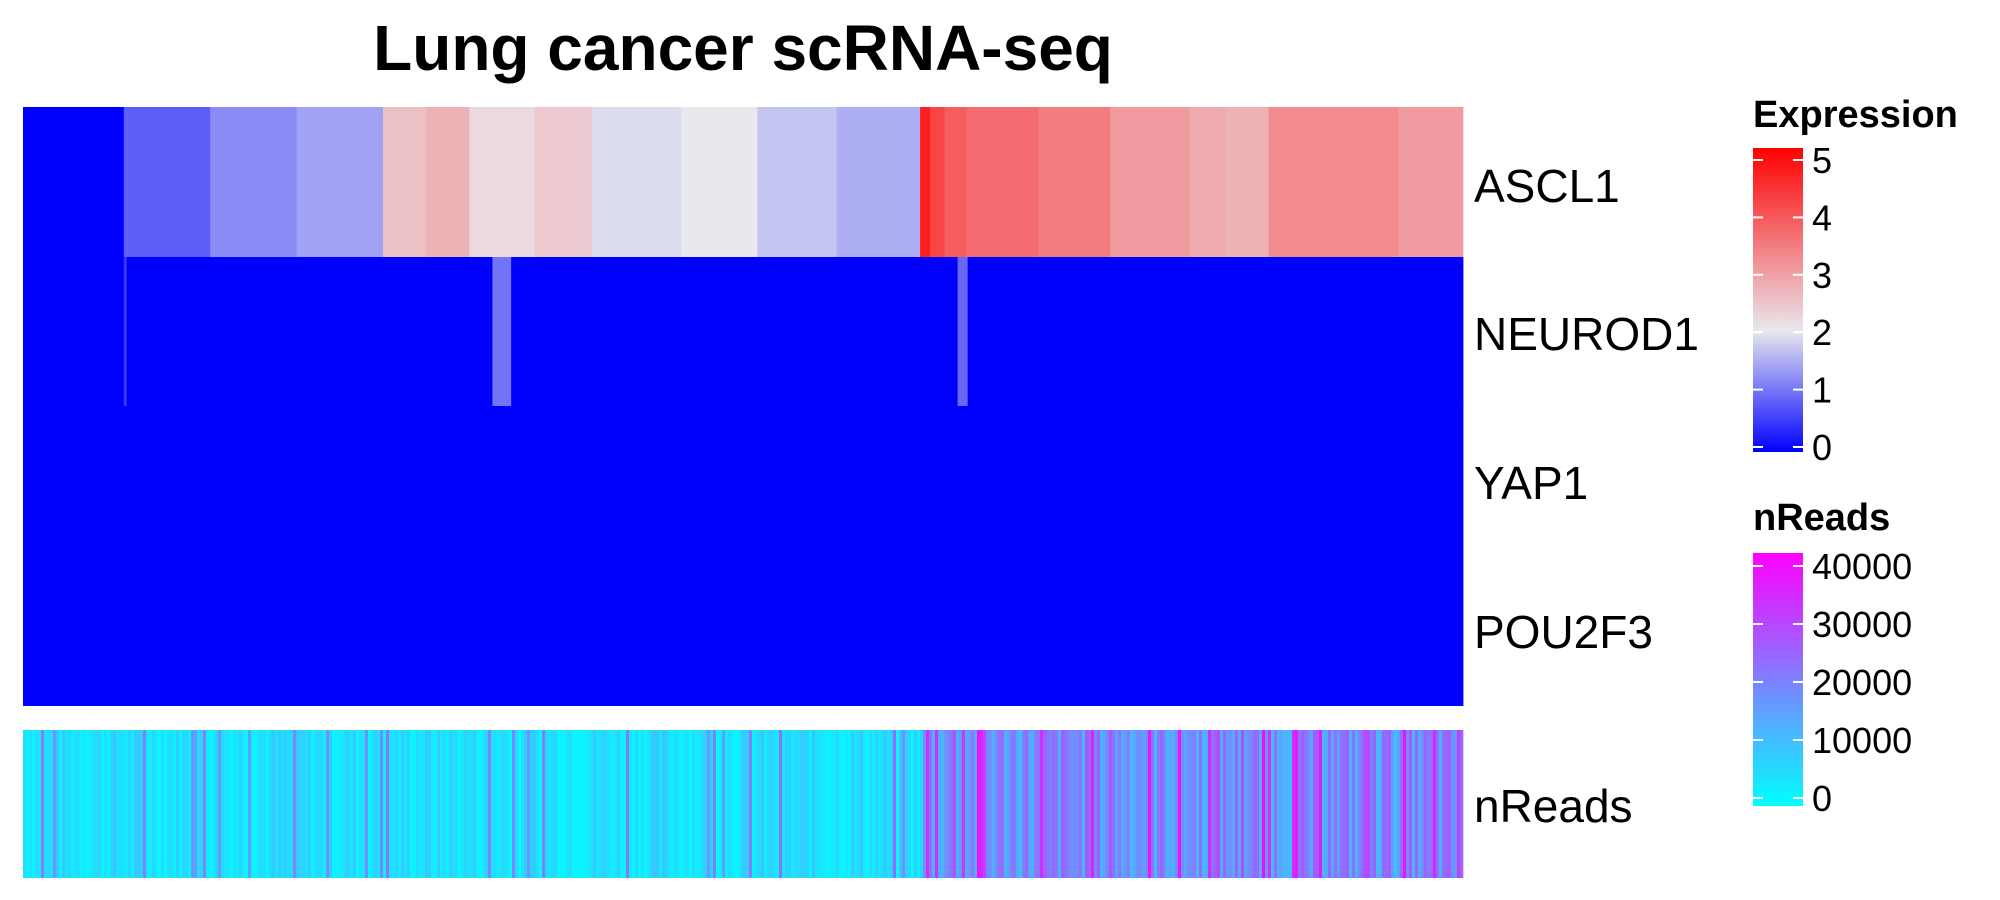  What do you see at coordinates (1822, 332) in the screenshot?
I see `legend-tick-label: 2` at bounding box center [1822, 332].